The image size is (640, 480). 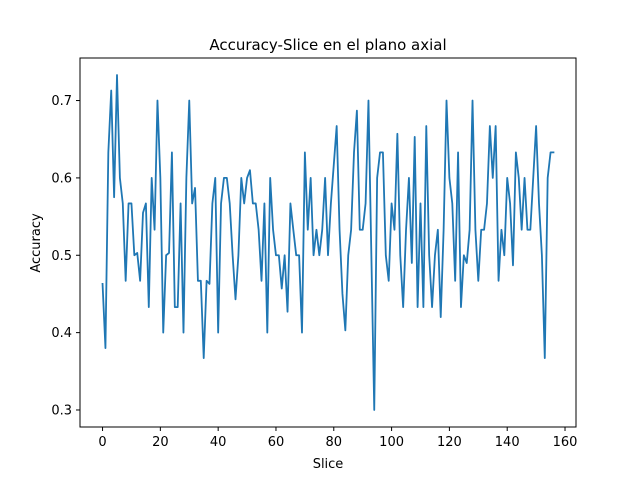 What do you see at coordinates (565, 442) in the screenshot?
I see `x-tick-label: 160` at bounding box center [565, 442].